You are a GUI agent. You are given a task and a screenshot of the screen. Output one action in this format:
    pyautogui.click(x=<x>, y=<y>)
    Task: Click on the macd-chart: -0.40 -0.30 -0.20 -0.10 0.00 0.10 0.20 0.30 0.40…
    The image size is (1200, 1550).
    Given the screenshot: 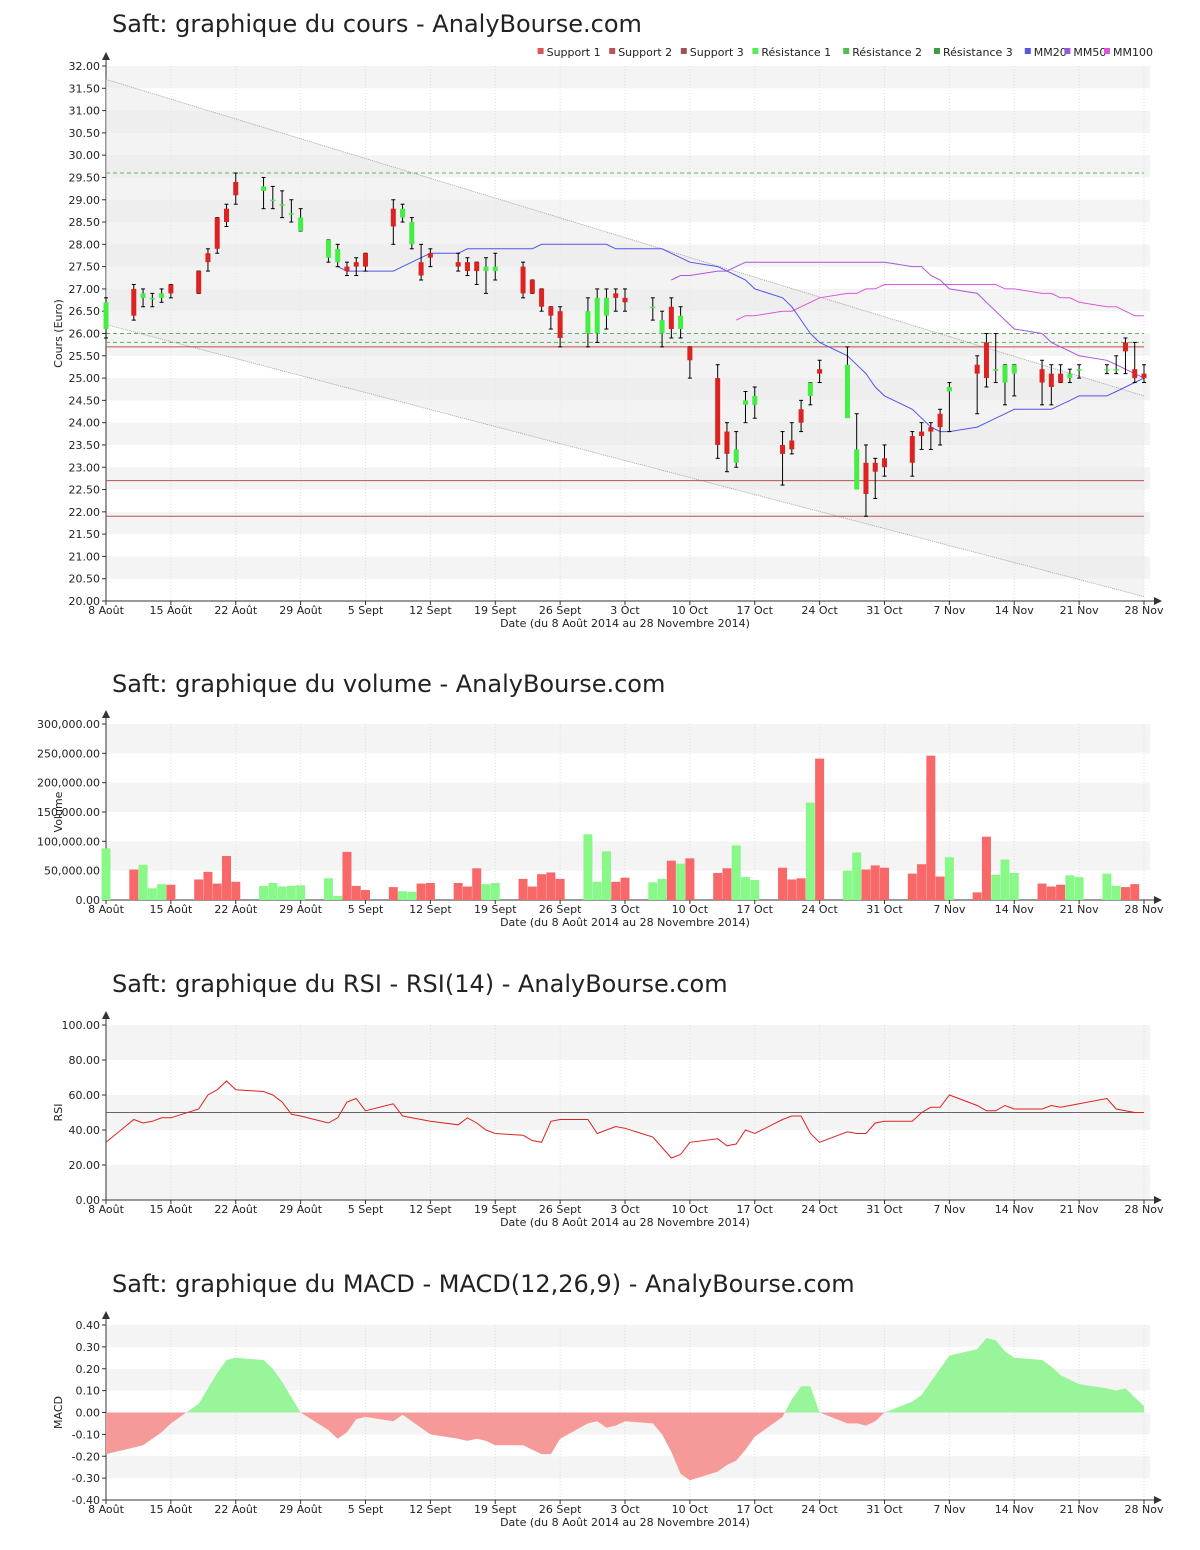 What is the action you would take?
    pyautogui.click(x=608, y=1420)
    